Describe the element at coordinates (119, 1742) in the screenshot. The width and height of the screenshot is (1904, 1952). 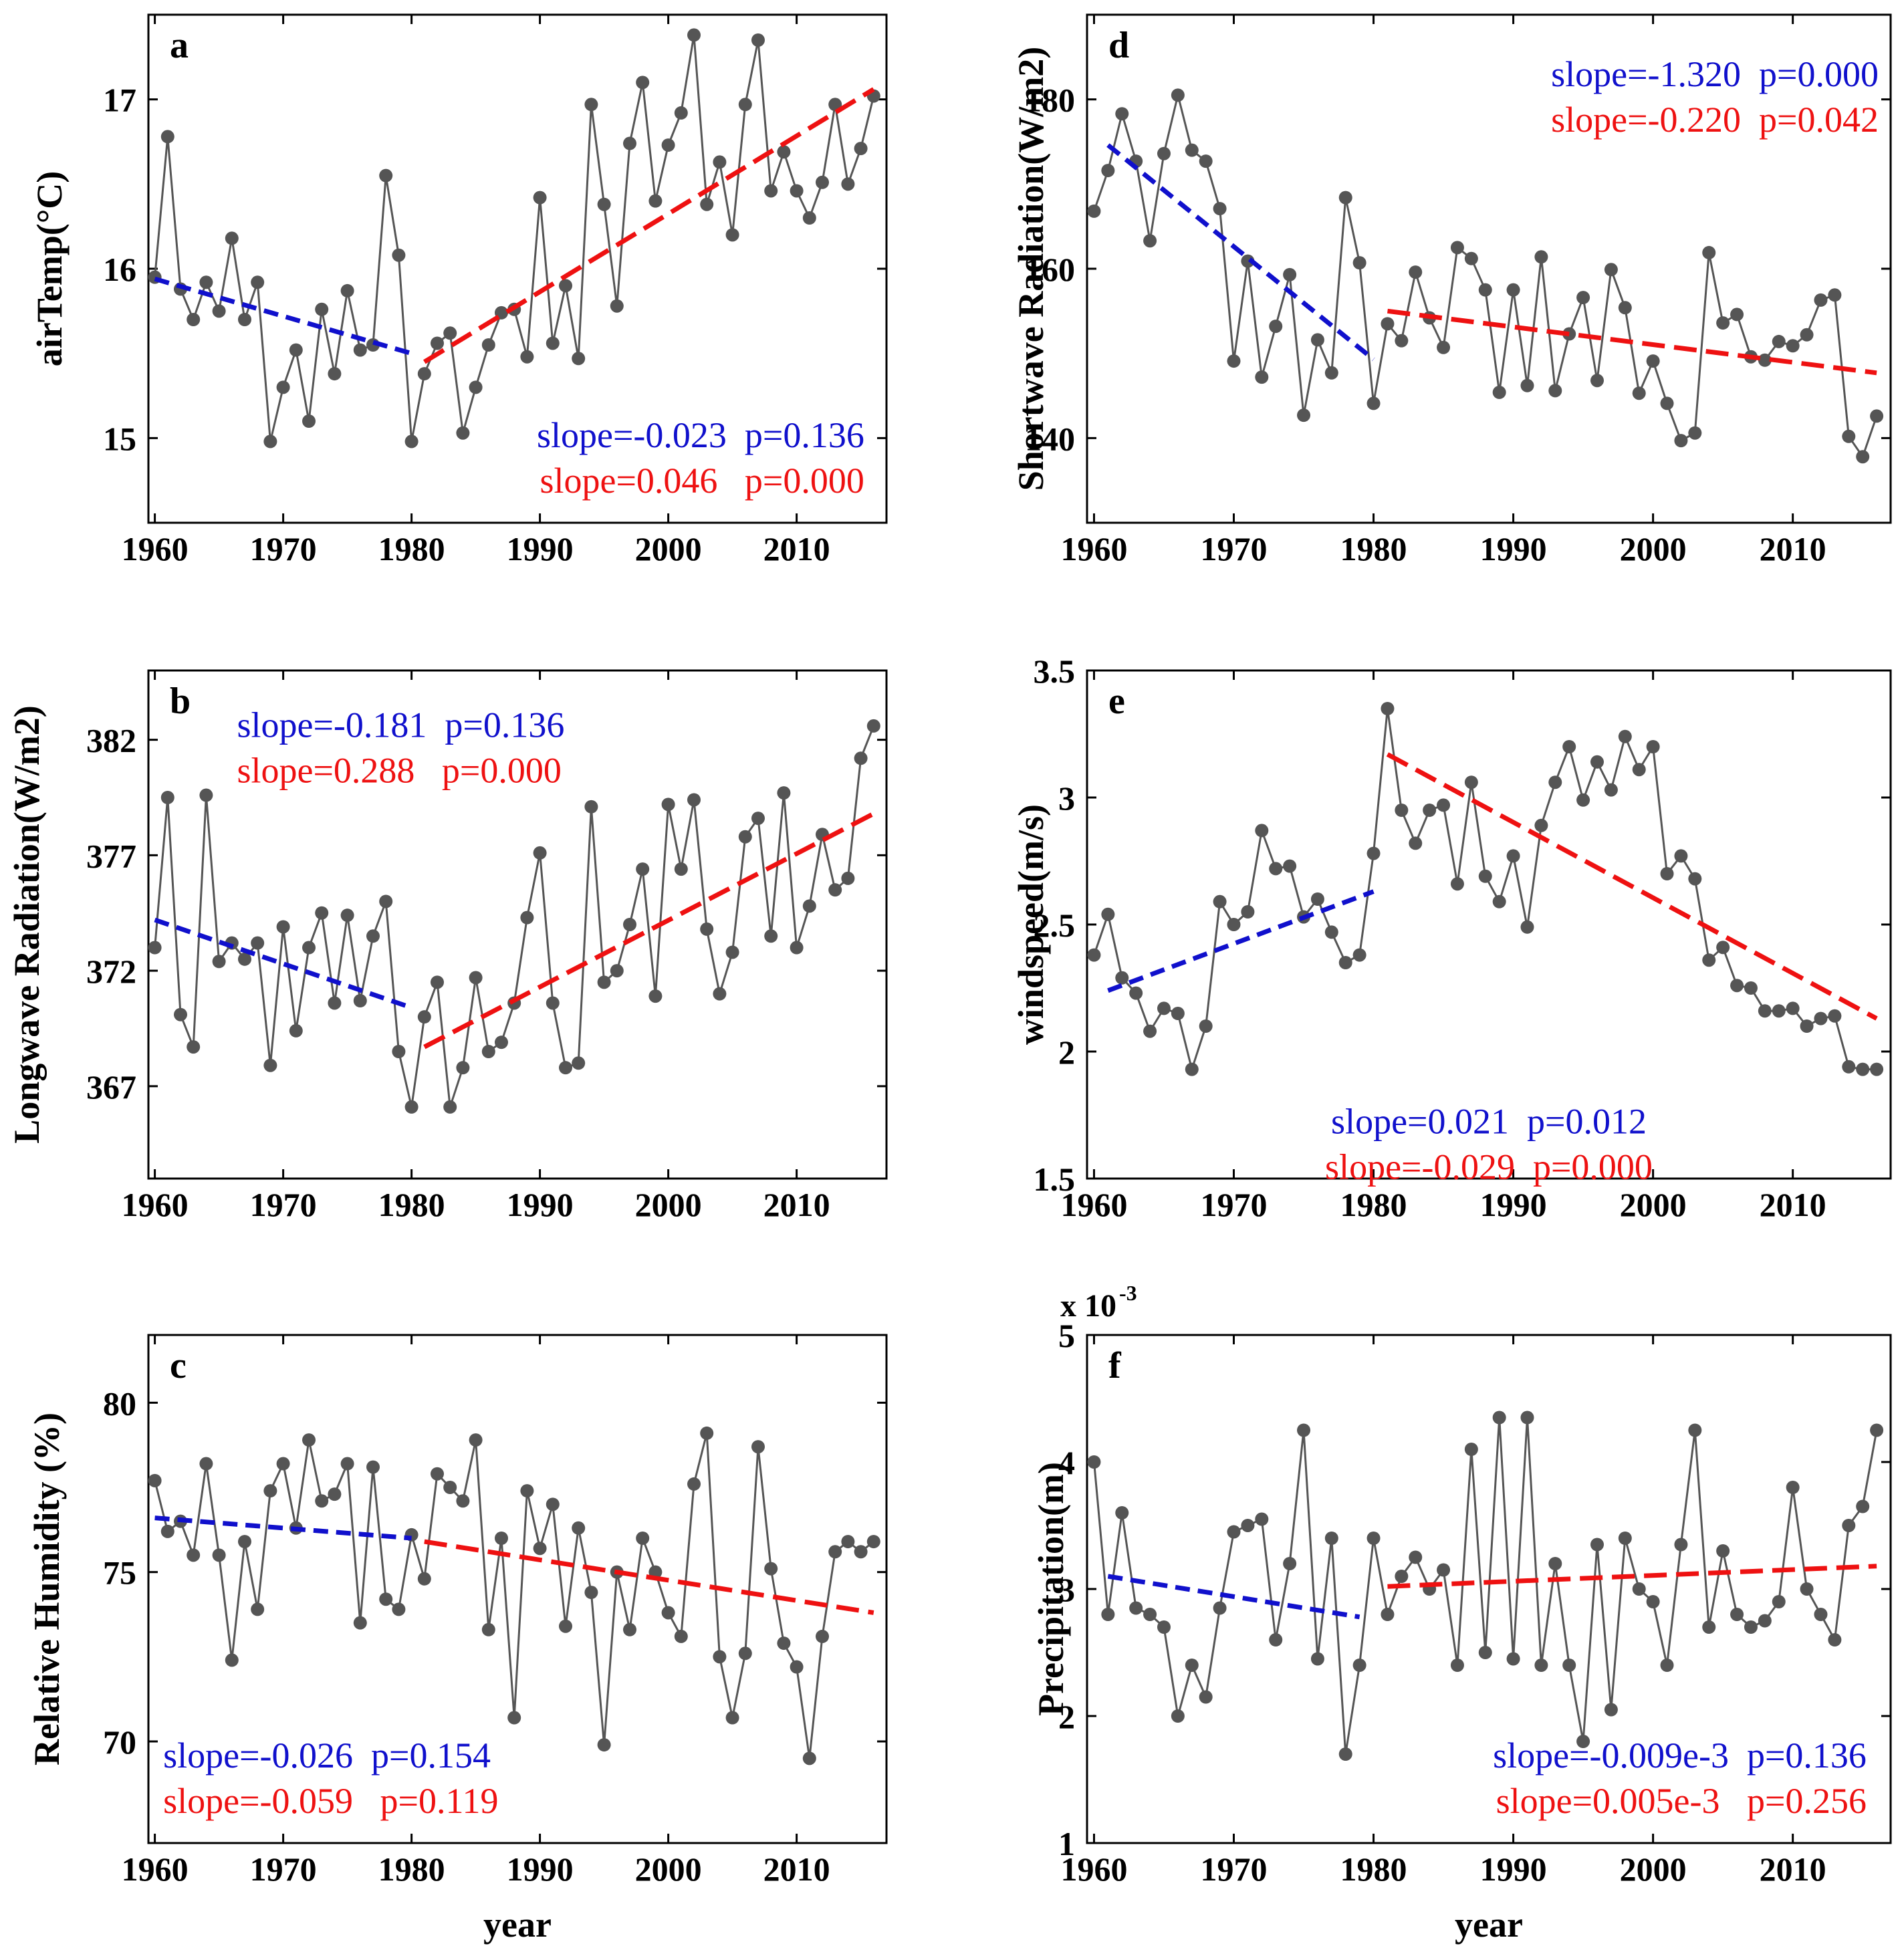
I see `y-tick-label: 70` at that location.